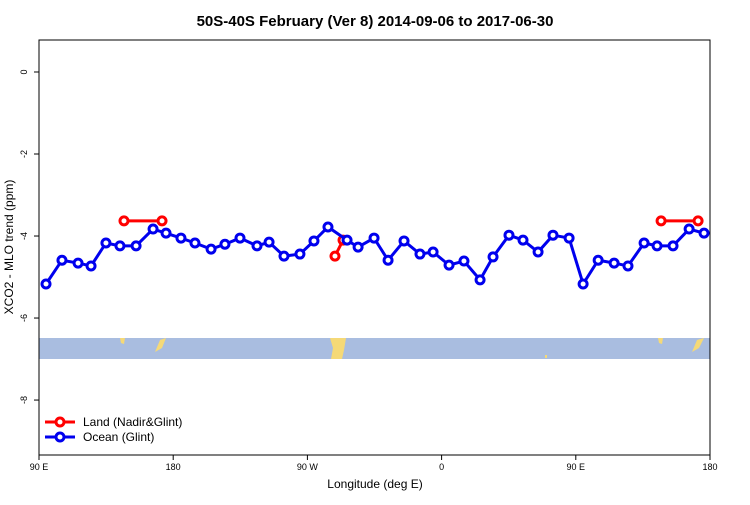 The image size is (750, 505). Describe the element at coordinates (24, 154) in the screenshot. I see `y-tick-label: -2` at that location.